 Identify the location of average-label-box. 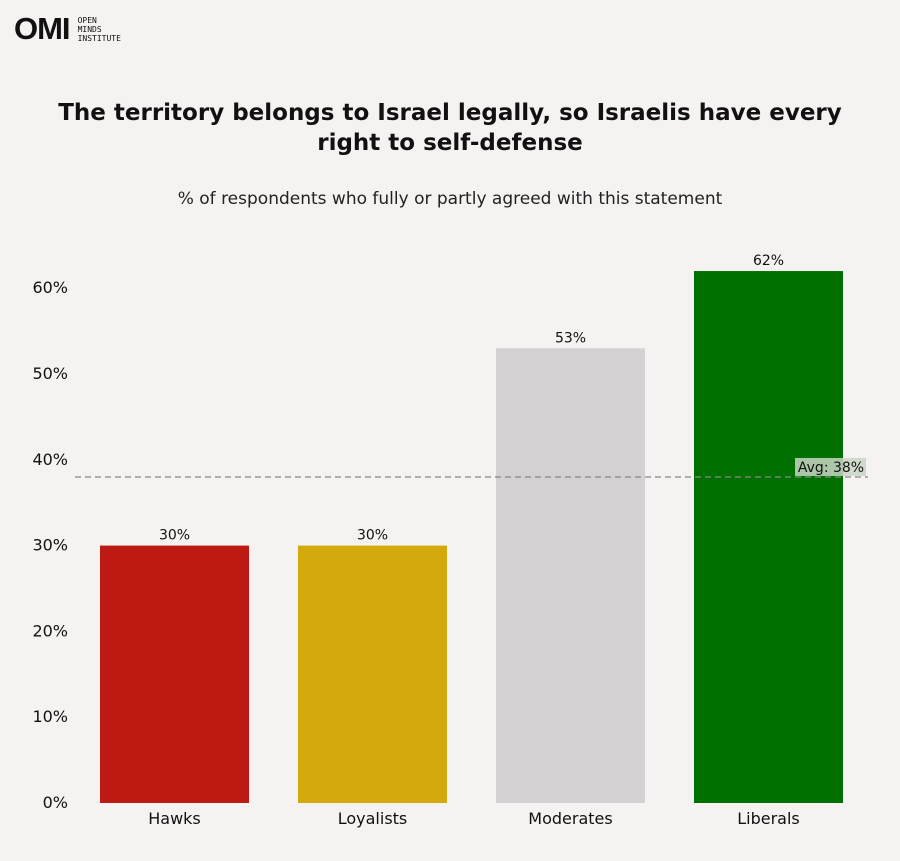
(830, 466).